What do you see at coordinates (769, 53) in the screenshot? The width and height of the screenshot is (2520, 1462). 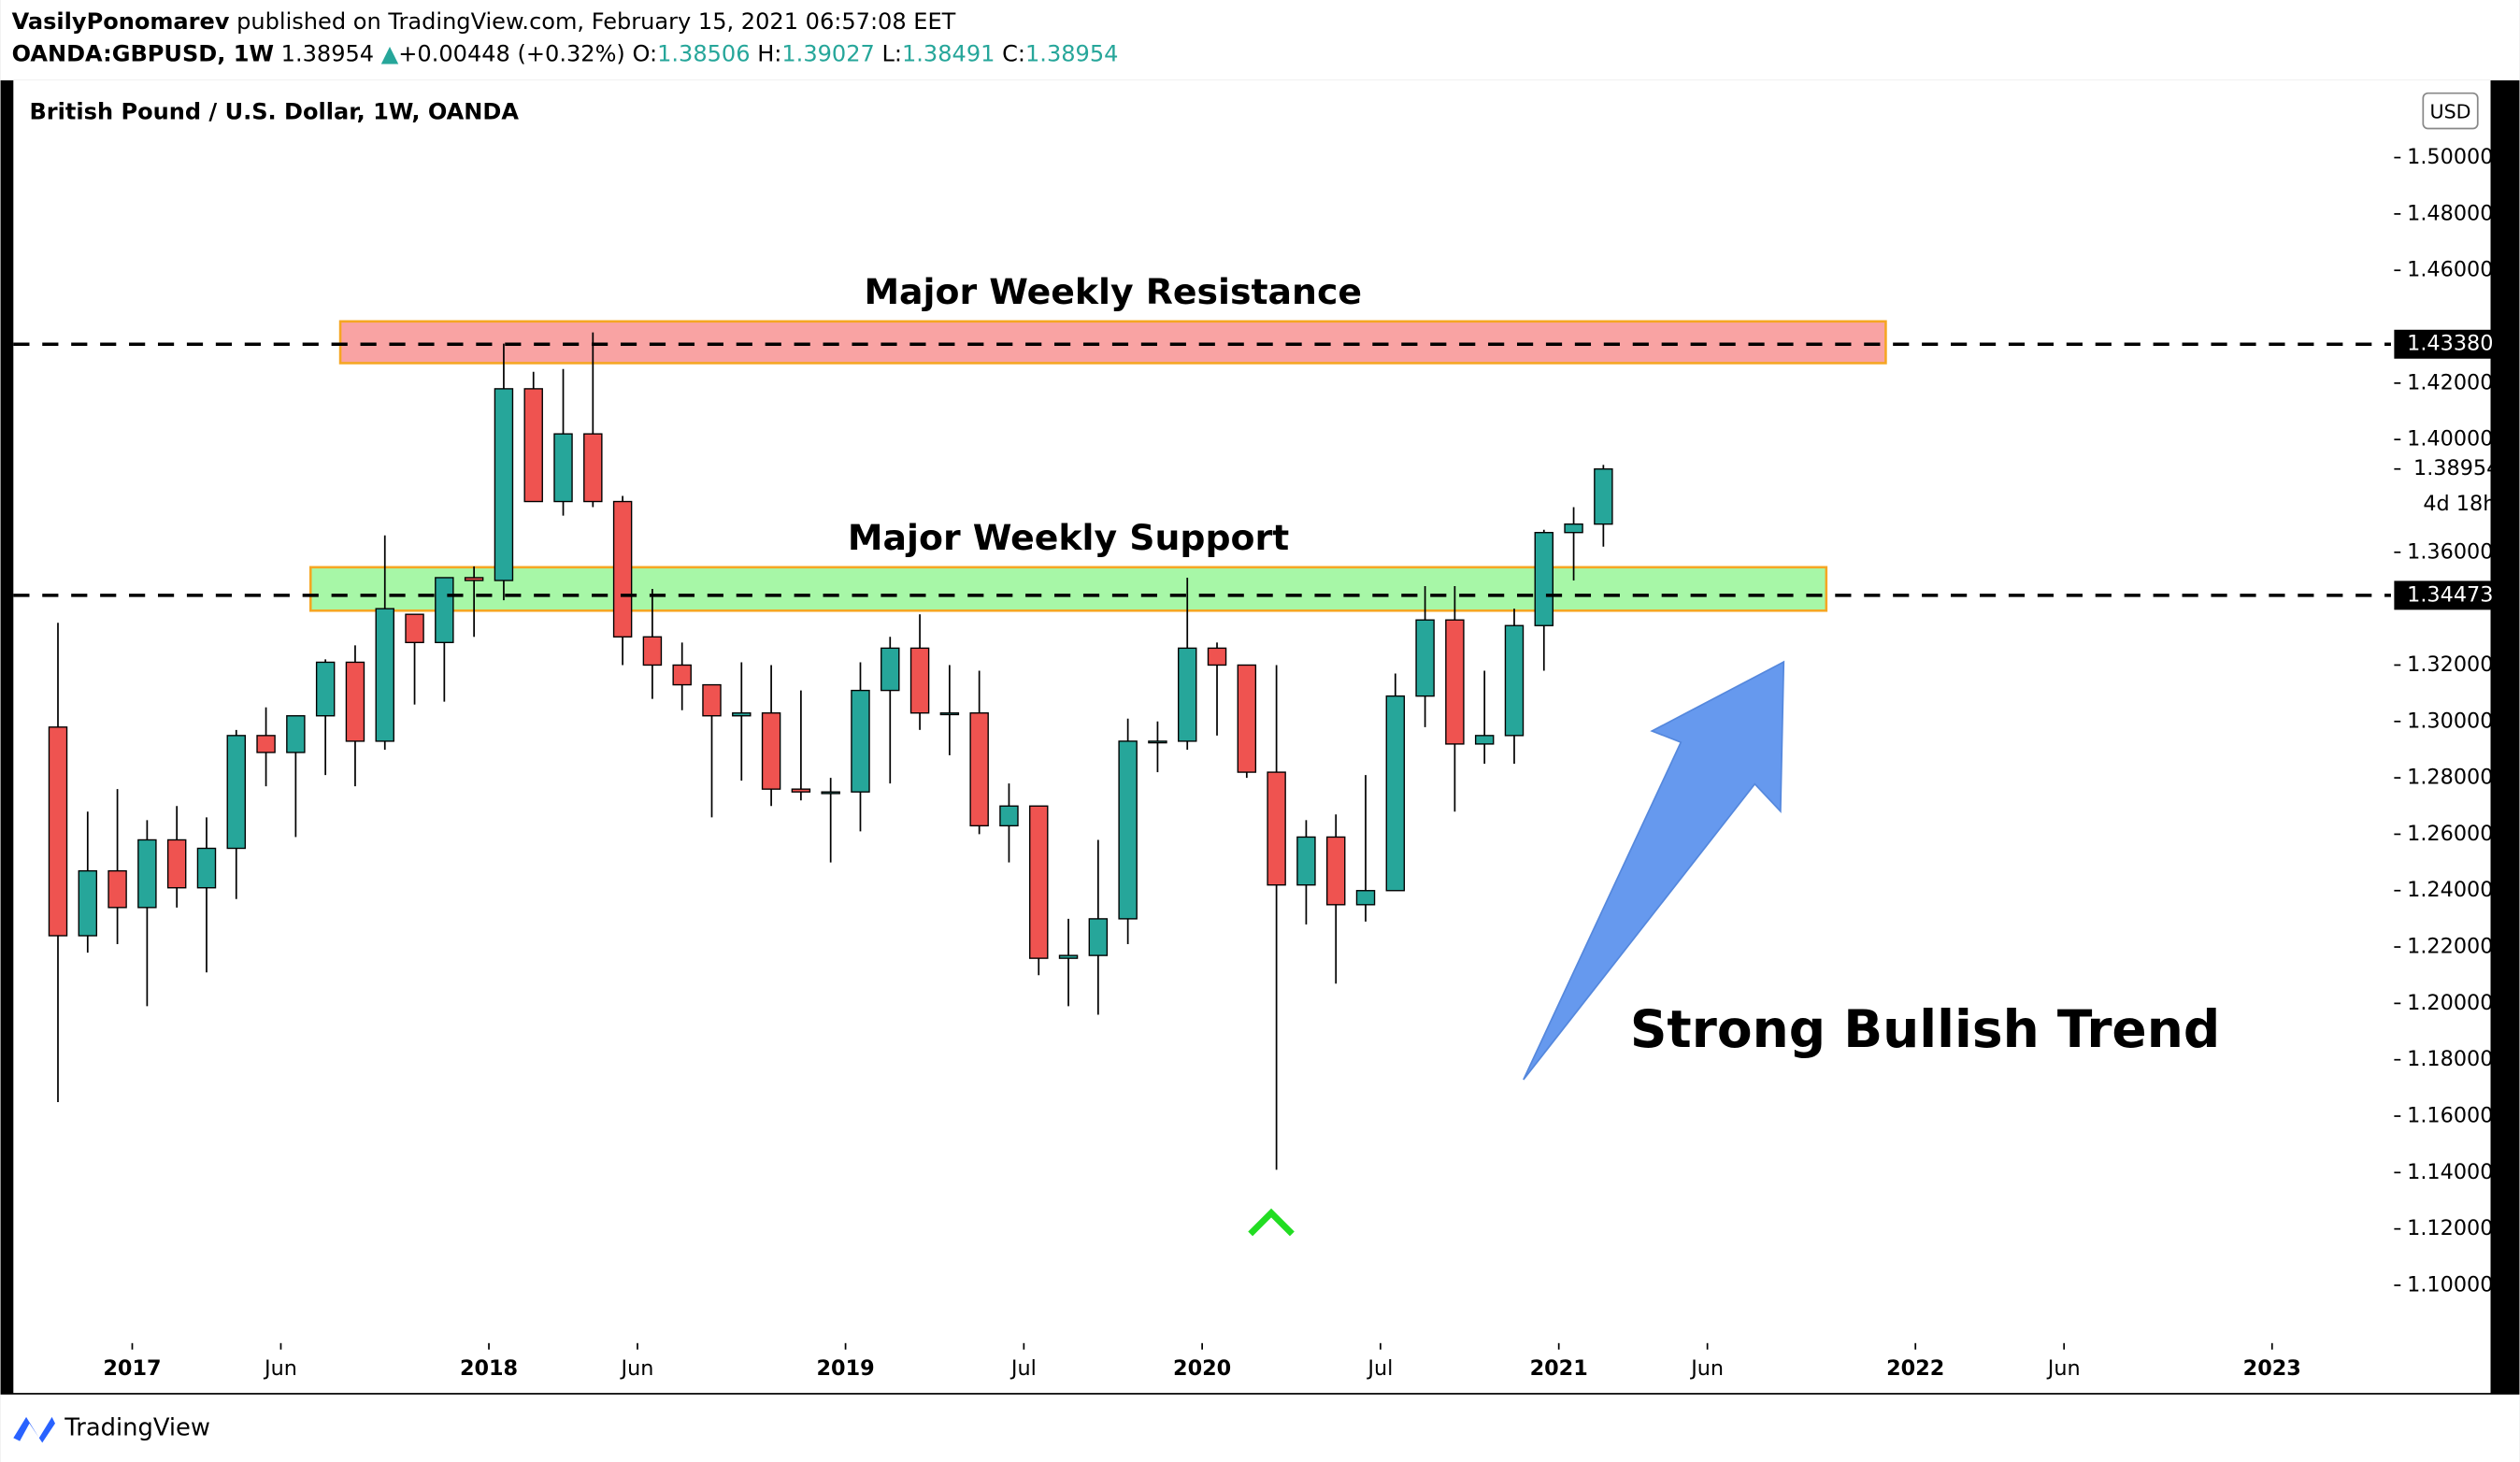 I see `h-label: H:` at bounding box center [769, 53].